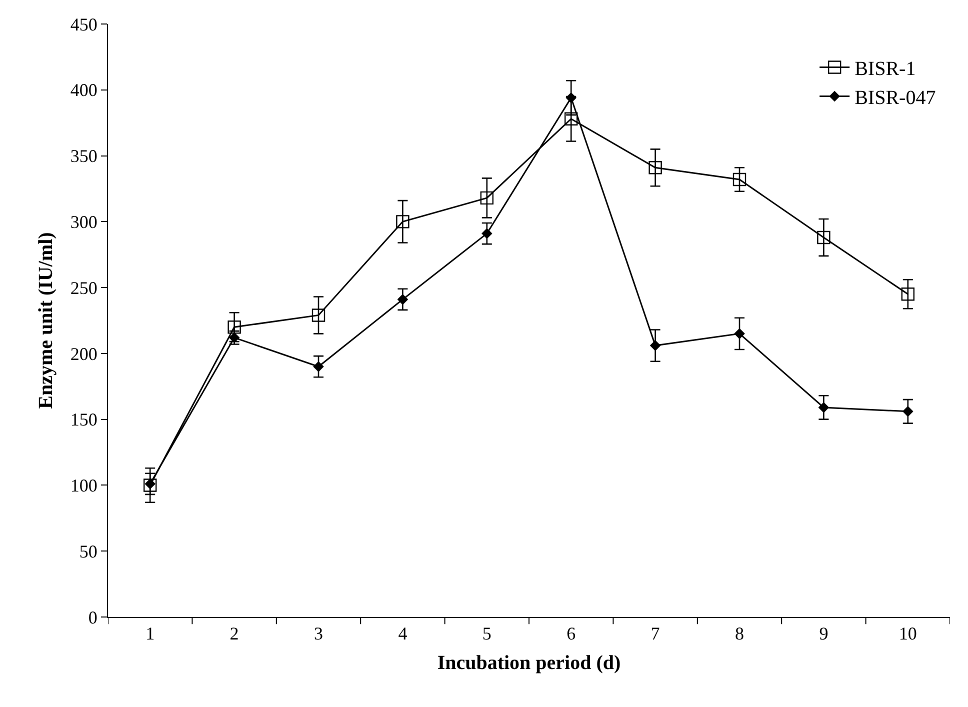 Image resolution: width=968 pixels, height=707 pixels. I want to click on y-tick-label: 100, so click(84, 486).